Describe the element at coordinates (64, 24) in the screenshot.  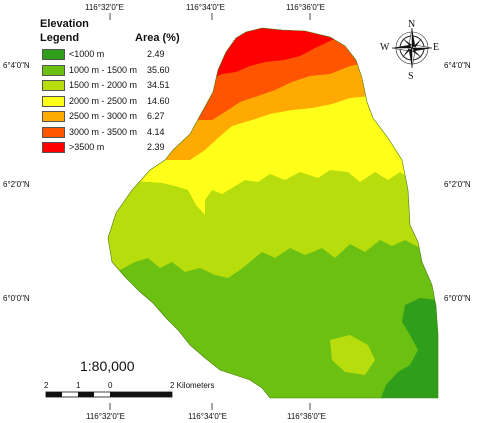
I see `map-title: Elevation` at that location.